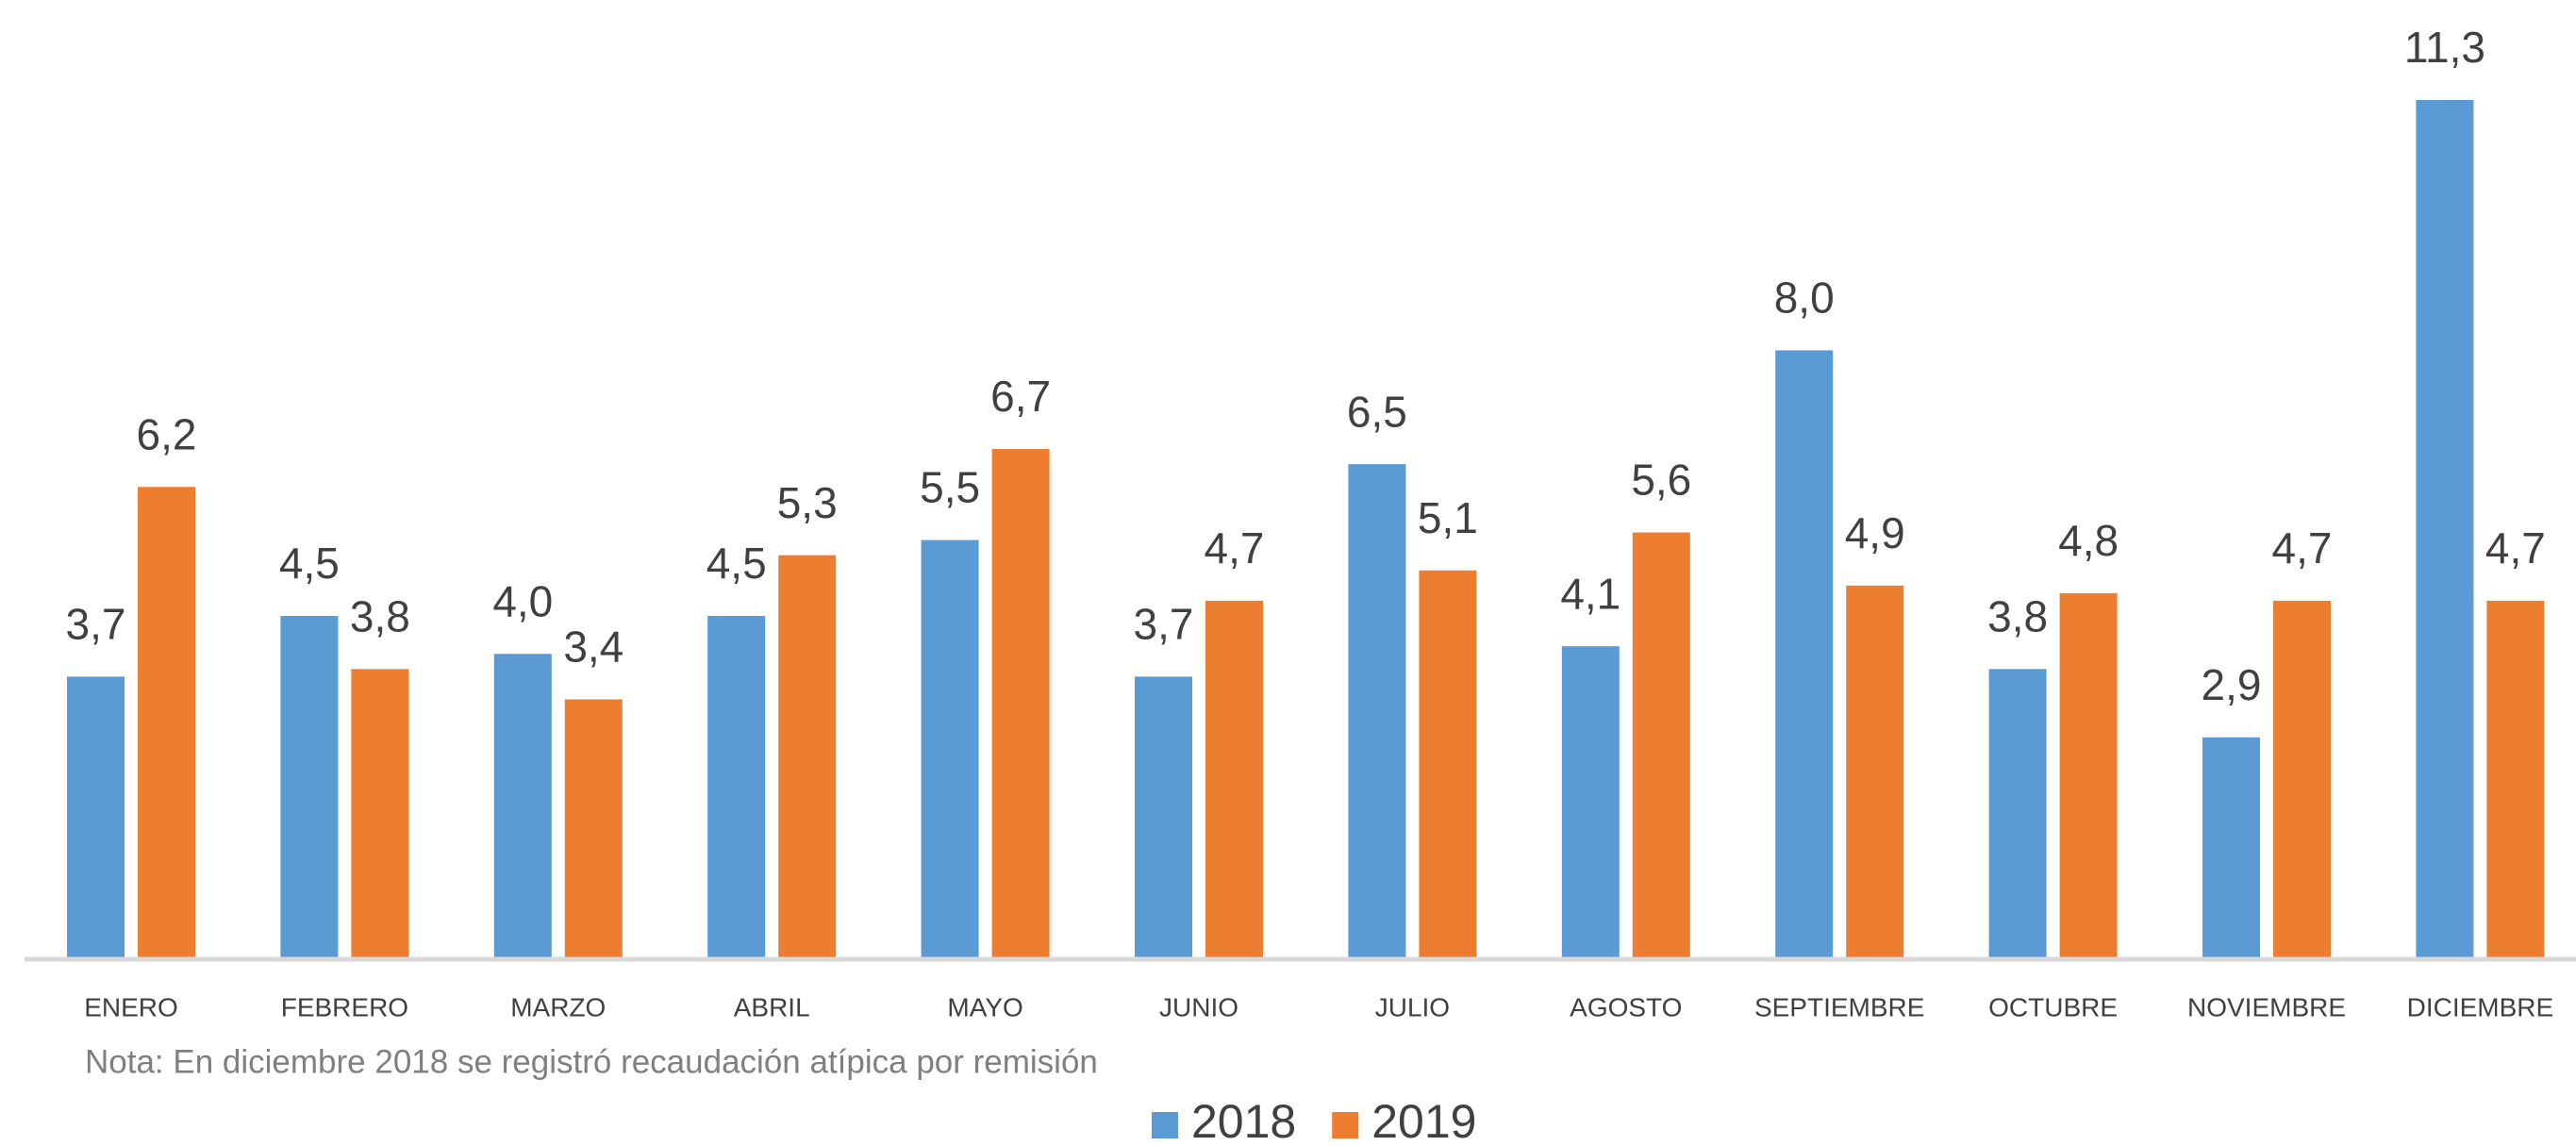  Describe the element at coordinates (984, 1006) in the screenshot. I see `x-tick-label: MAYO` at that location.